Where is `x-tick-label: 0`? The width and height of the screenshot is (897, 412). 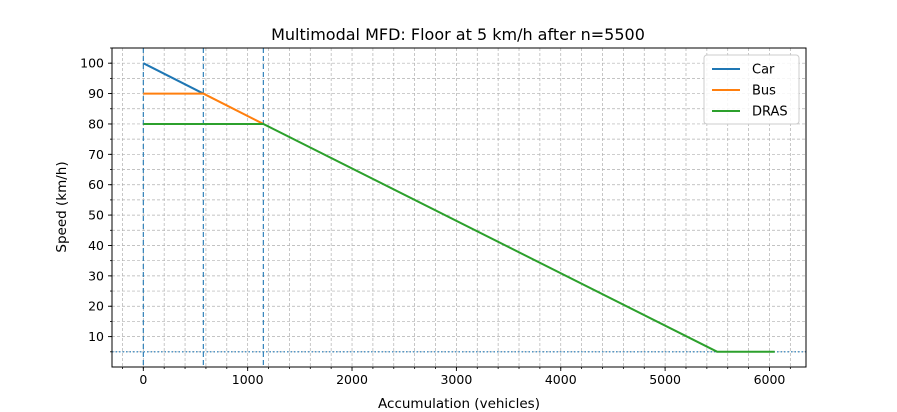
x-tick-label: 0 is located at coordinates (143, 379).